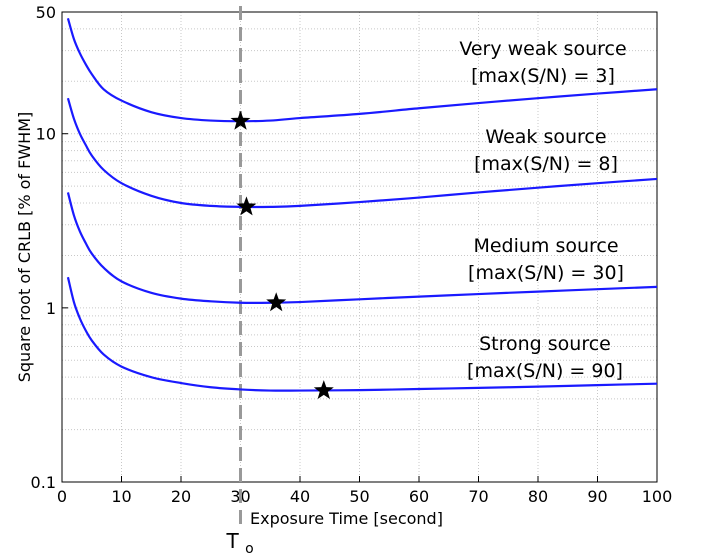 The image size is (702, 558). I want to click on series-annotation-3-line-2: [max(S/N) = 30], so click(546, 273).